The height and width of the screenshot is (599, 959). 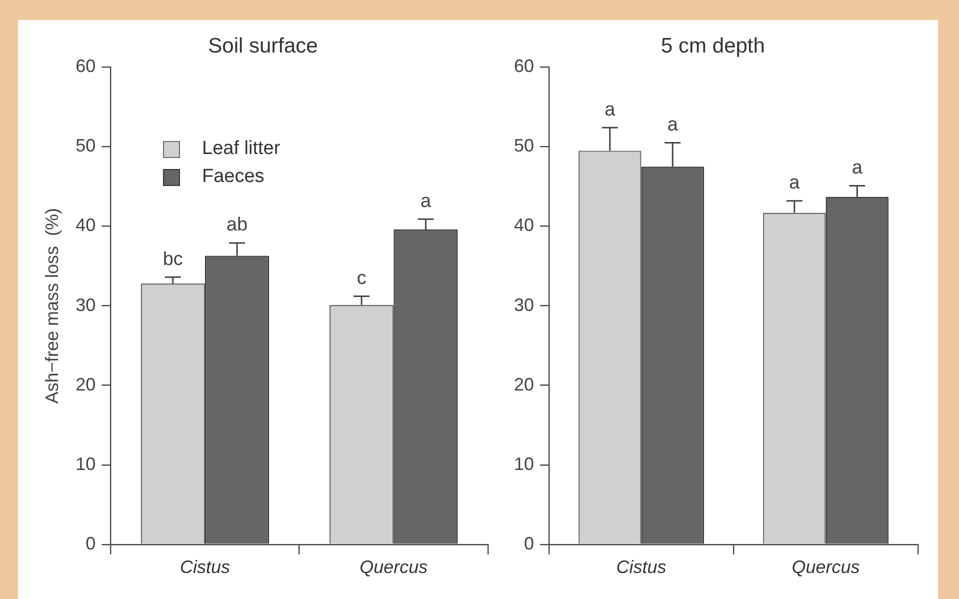 I want to click on annotation: bc, so click(x=172, y=259).